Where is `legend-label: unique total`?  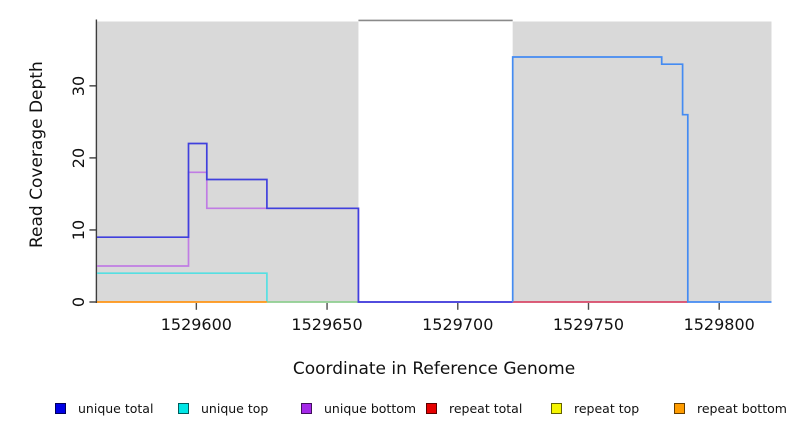 legend-label: unique total is located at coordinates (116, 408).